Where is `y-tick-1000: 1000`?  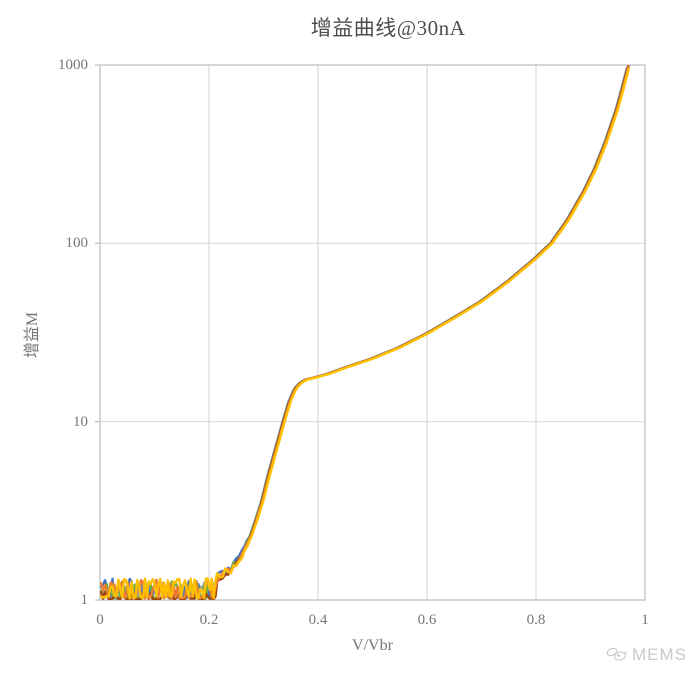
y-tick-1000: 1000 is located at coordinates (73, 65).